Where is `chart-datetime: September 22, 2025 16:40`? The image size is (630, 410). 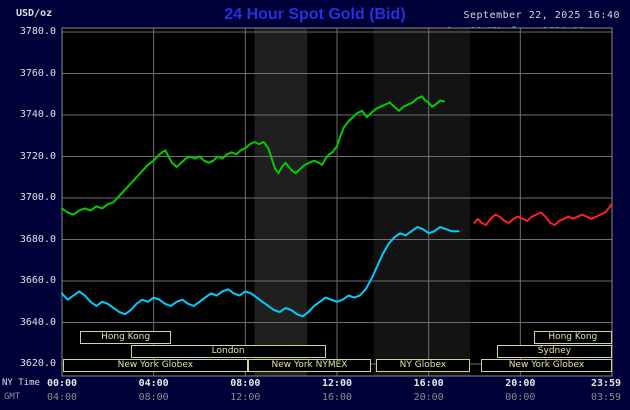
chart-datetime: September 22, 2025 16:40 is located at coordinates (541, 15).